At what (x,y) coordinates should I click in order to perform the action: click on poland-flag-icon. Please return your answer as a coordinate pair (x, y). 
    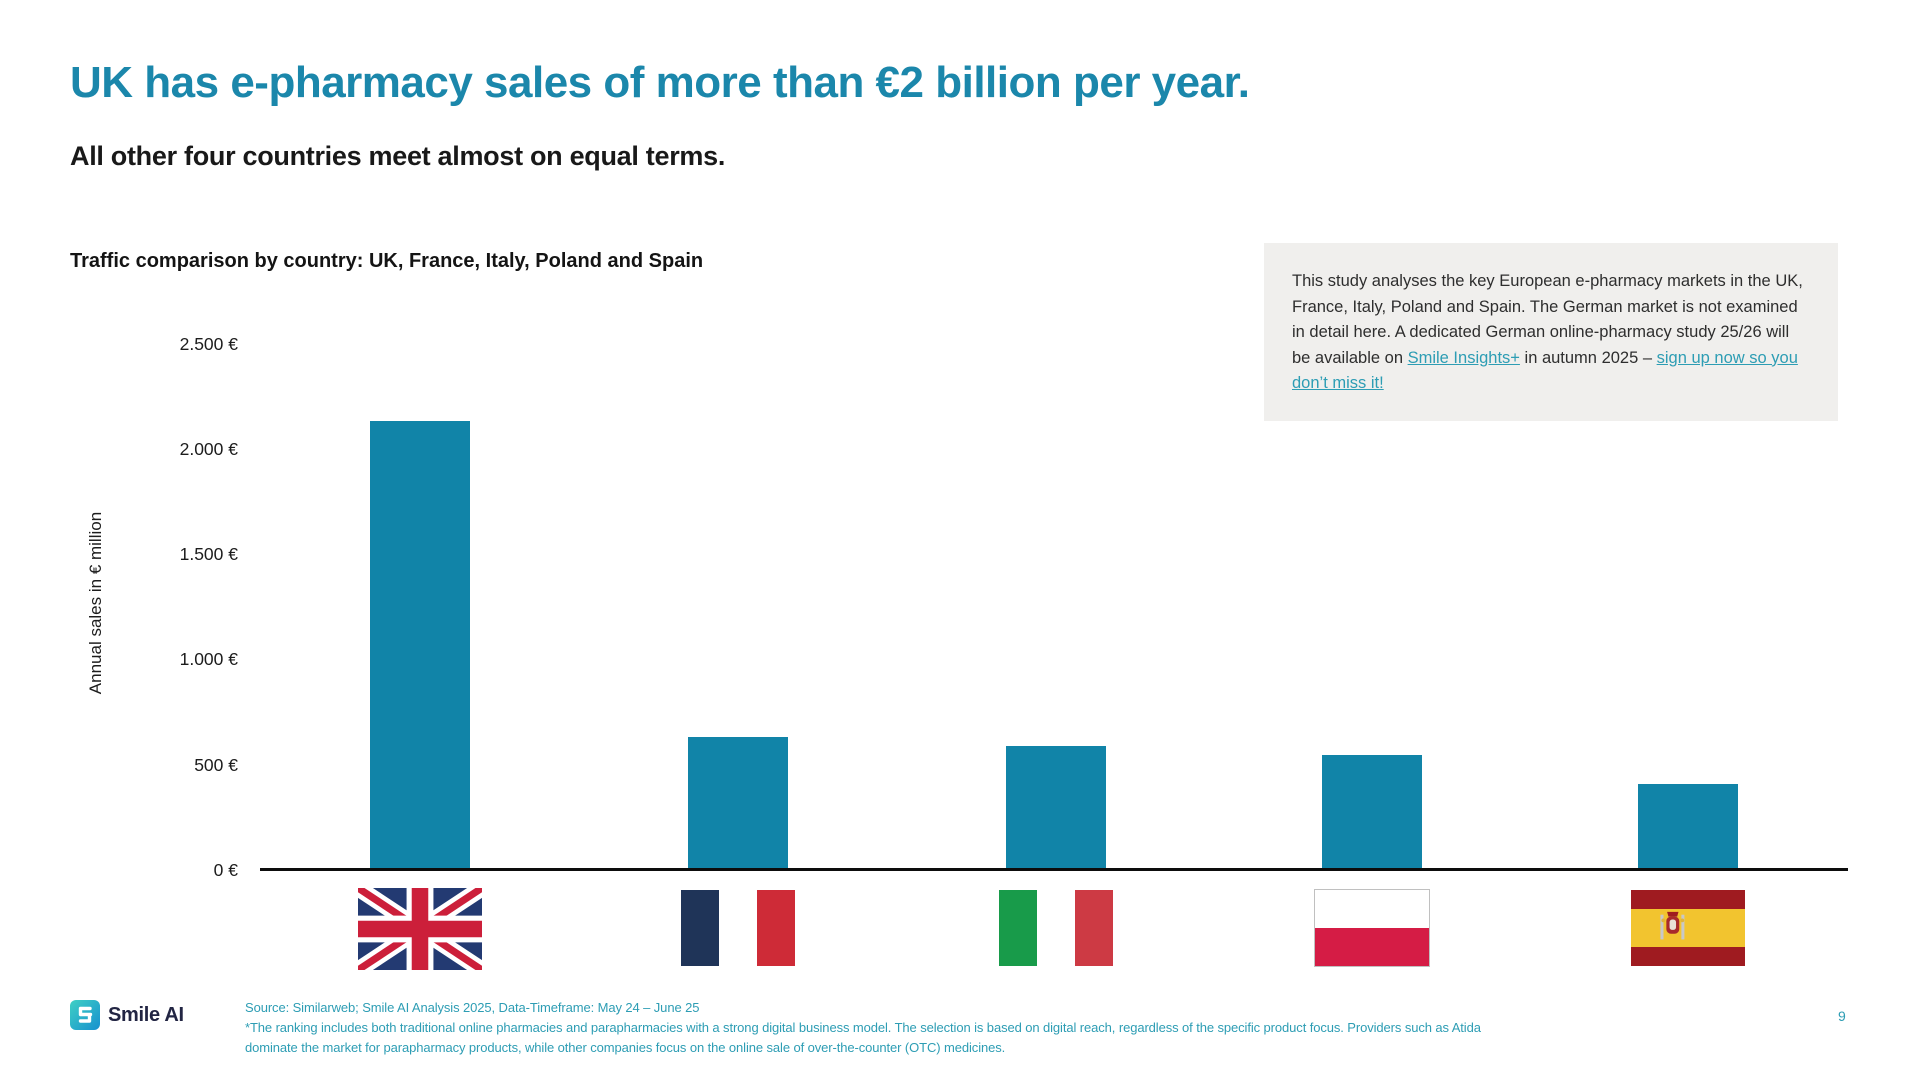
    Looking at the image, I should click on (1372, 928).